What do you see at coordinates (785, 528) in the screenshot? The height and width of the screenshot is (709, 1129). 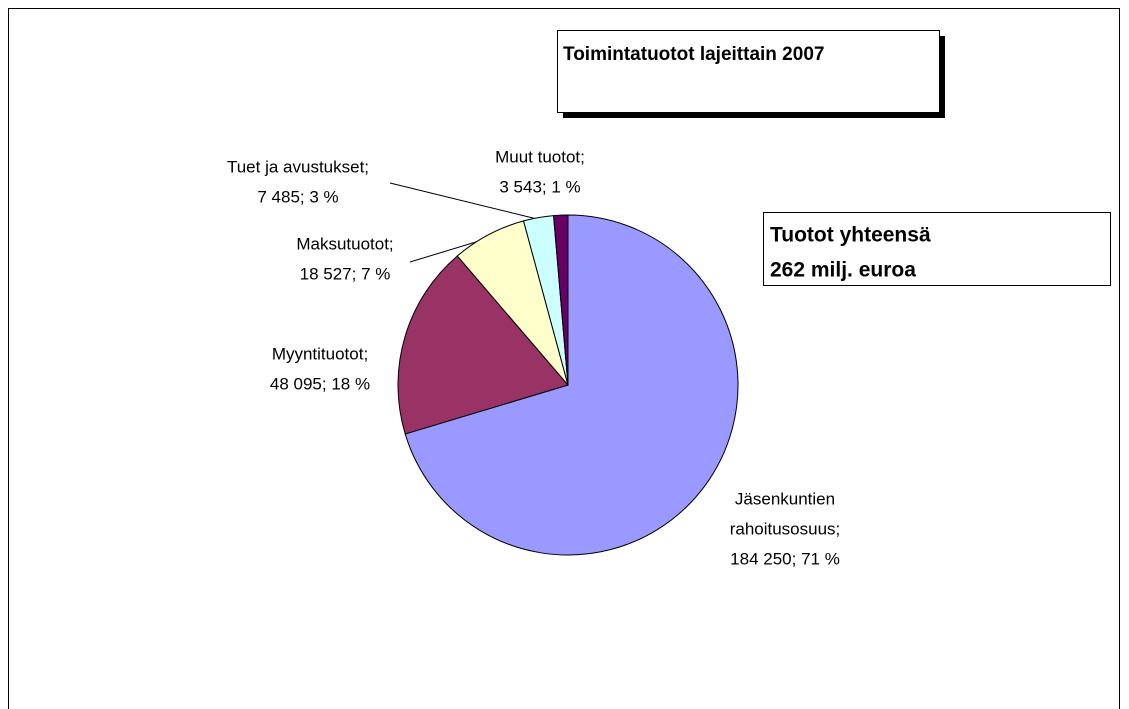 I see `slice-label: rahoitusosuus;` at bounding box center [785, 528].